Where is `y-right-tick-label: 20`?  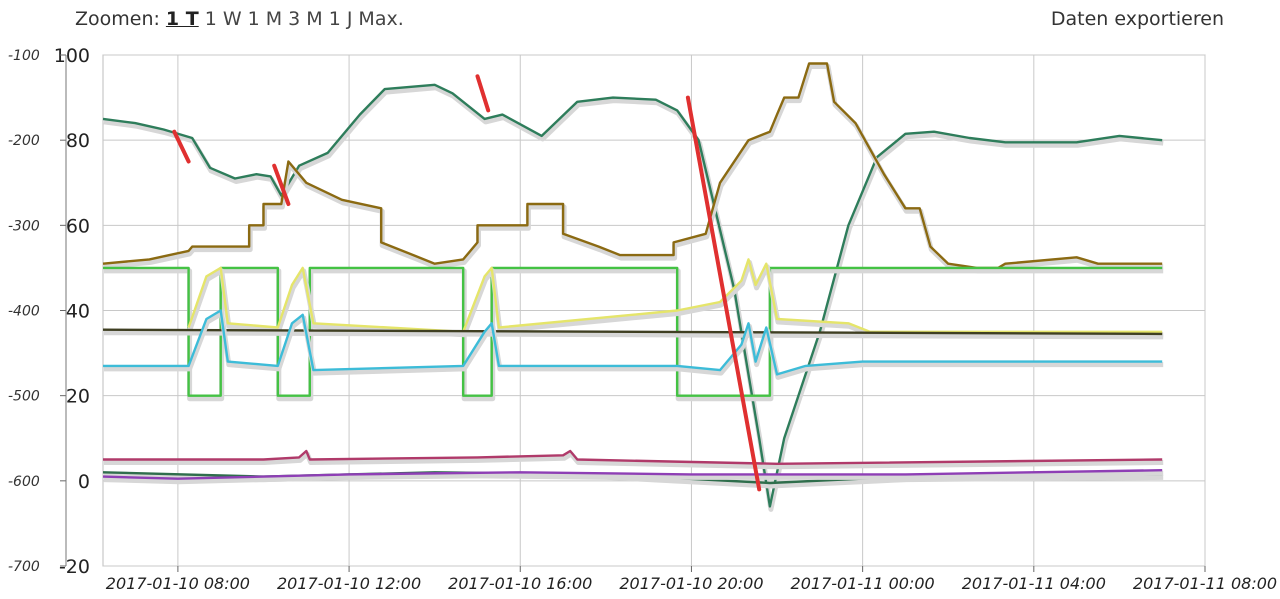
y-right-tick-label: 20 is located at coordinates (78, 397).